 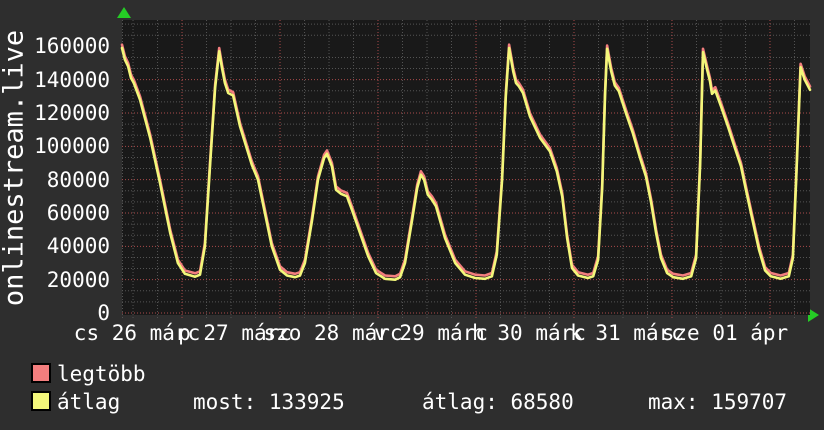 What do you see at coordinates (78, 246) in the screenshot?
I see `y-tick-label: 40000` at bounding box center [78, 246].